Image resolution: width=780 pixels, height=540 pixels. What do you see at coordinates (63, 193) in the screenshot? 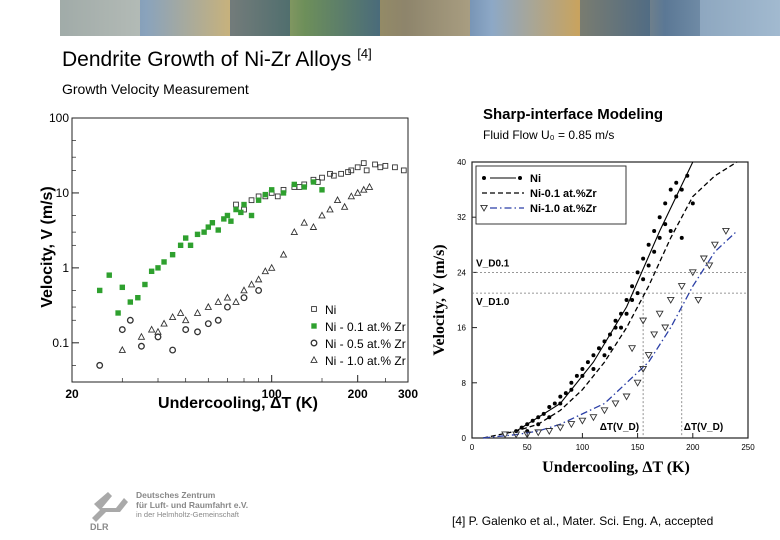
I see `y-tick-label: 10` at bounding box center [63, 193].